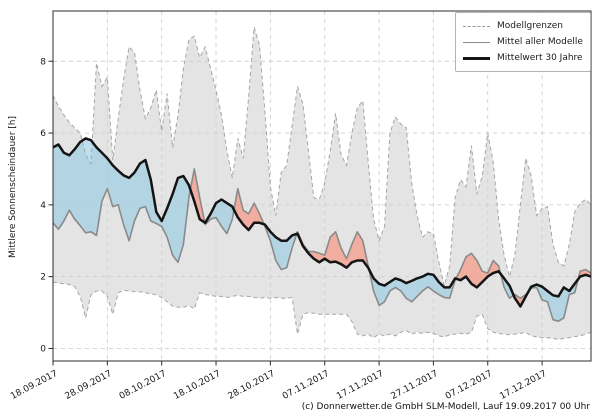  What do you see at coordinates (476, 26) in the screenshot?
I see `dashed-line-swatch` at bounding box center [476, 26].